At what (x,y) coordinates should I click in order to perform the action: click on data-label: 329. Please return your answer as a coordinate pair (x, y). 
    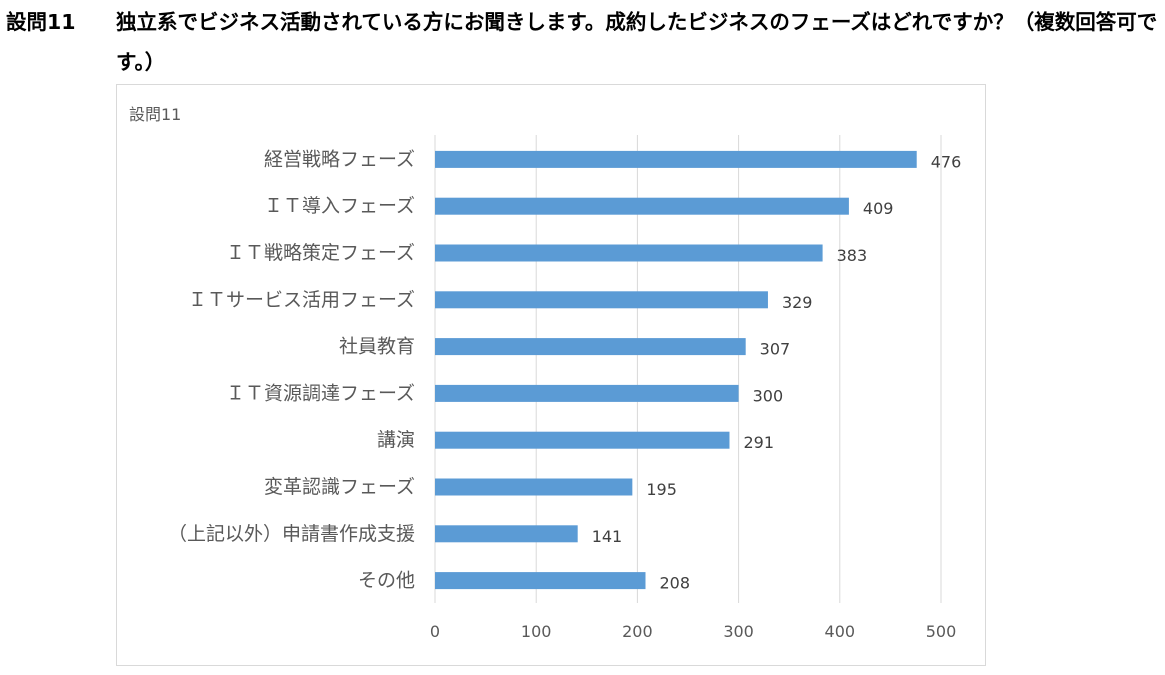
    Looking at the image, I should click on (797, 302).